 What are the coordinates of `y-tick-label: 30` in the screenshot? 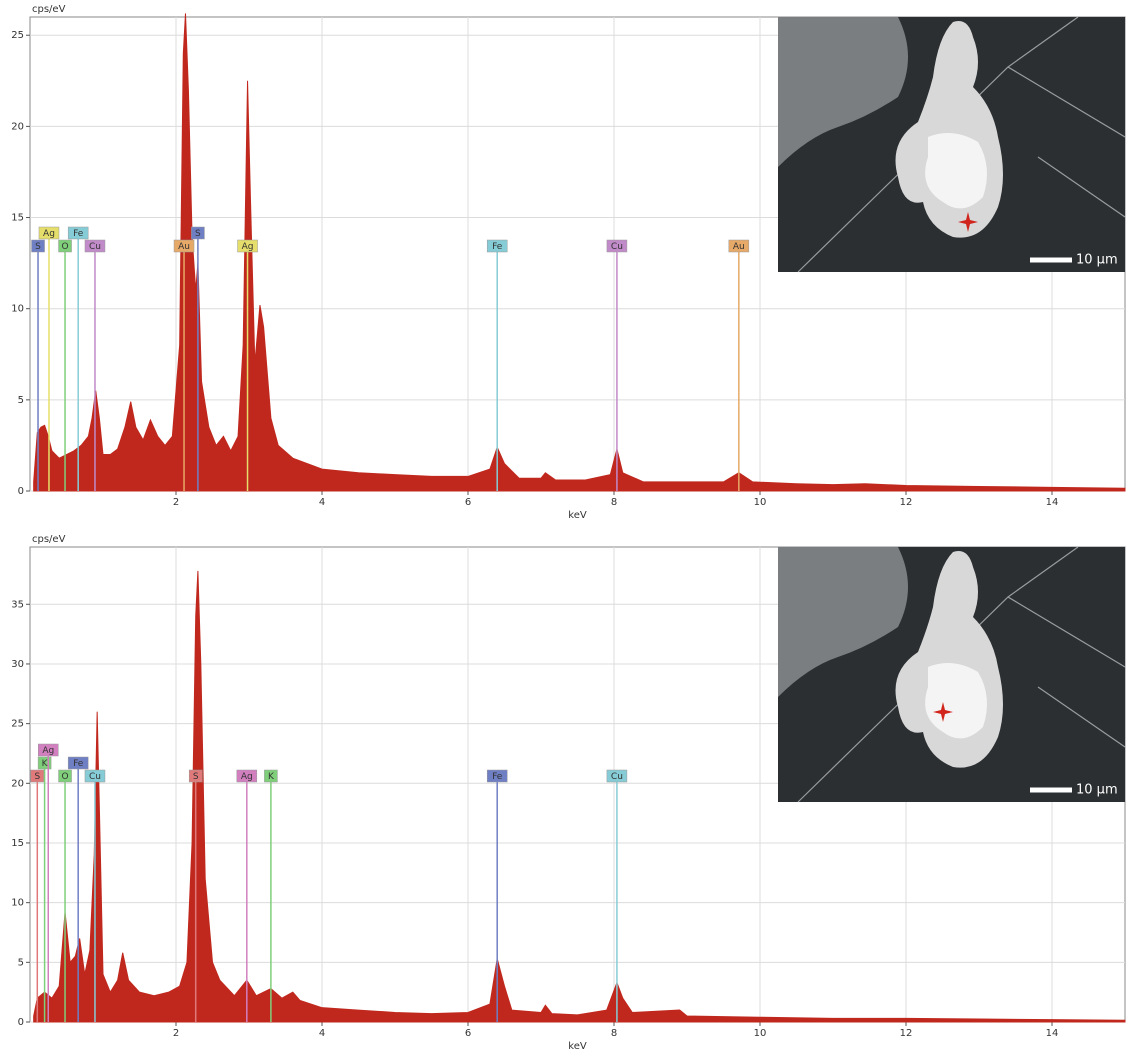 It's located at (17, 664).